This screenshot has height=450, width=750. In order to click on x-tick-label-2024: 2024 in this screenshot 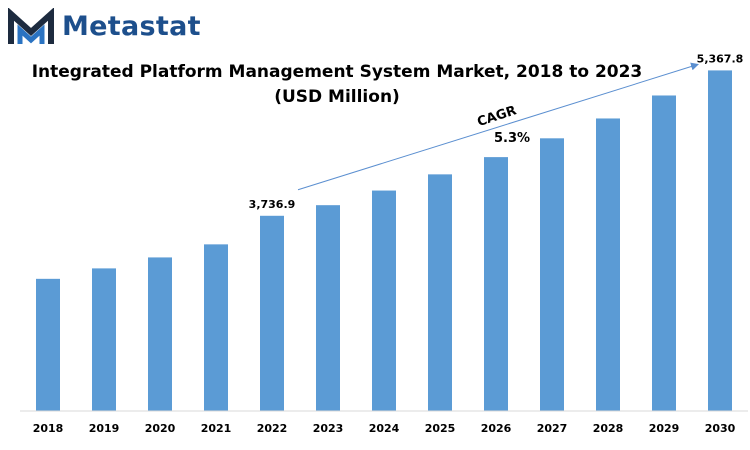, I will do `click(384, 428)`.